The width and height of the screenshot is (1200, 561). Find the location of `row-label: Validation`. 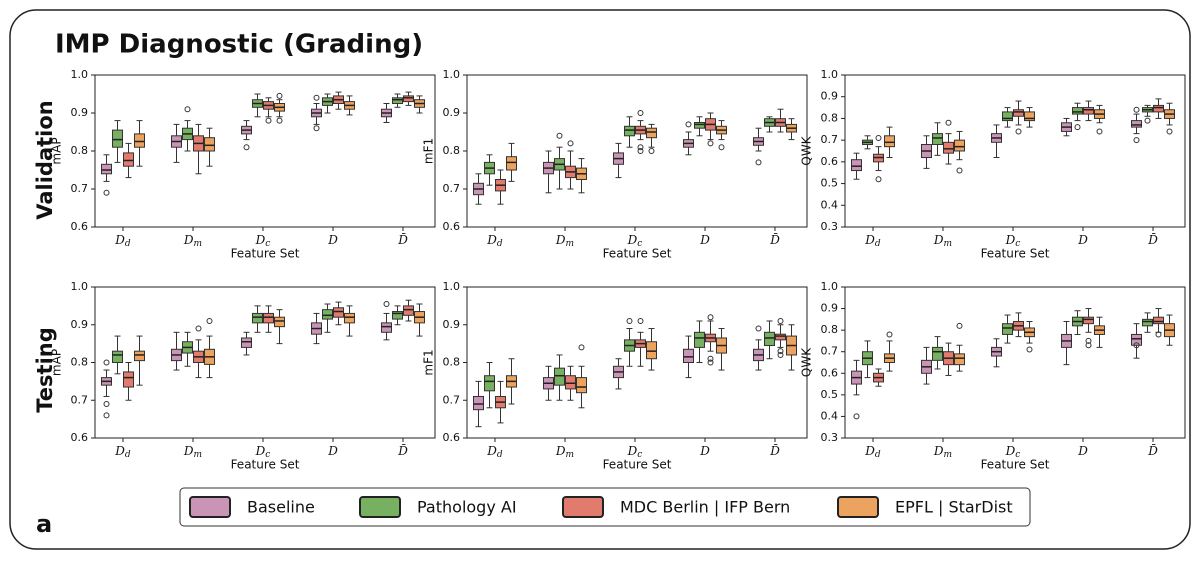

row-label: Validation is located at coordinates (45, 160).